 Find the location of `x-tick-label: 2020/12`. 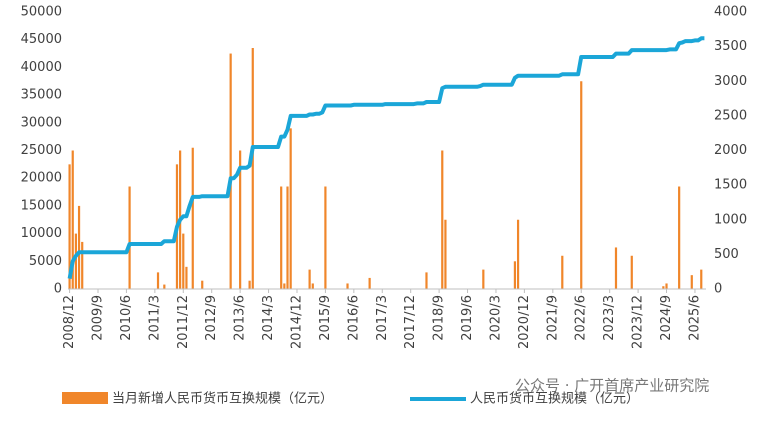

x-tick-label: 2020/12 is located at coordinates (524, 322).